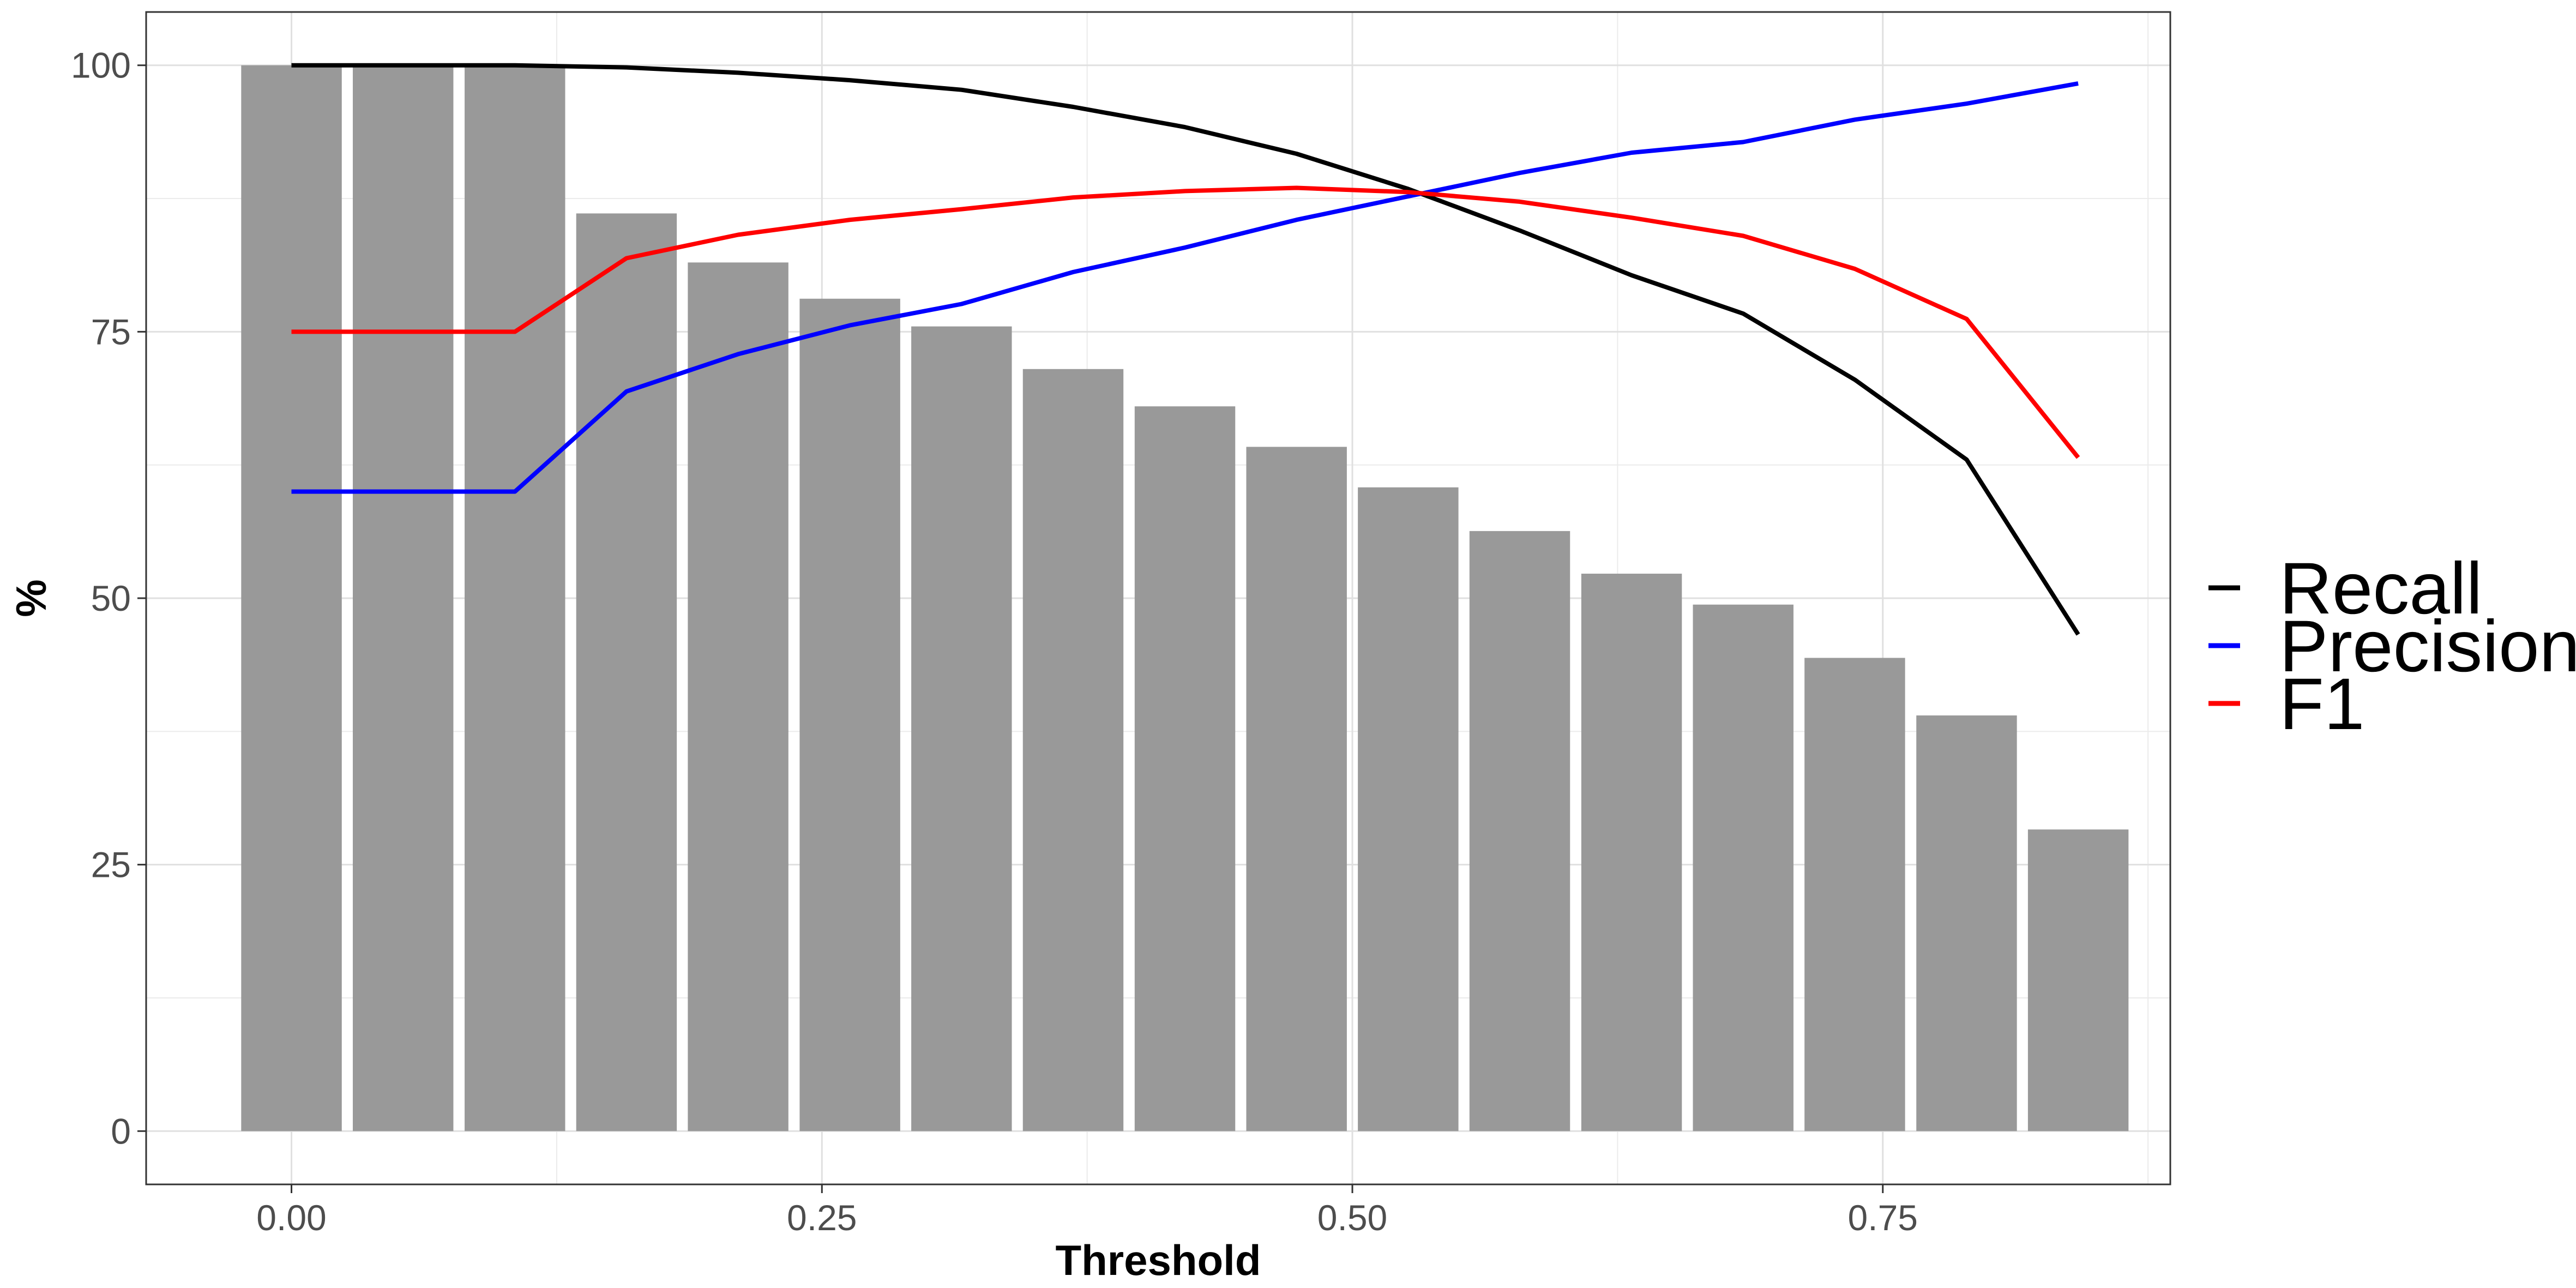 This screenshot has width=2576, height=1288. What do you see at coordinates (2427, 646) in the screenshot?
I see `legend-label-precision: Precision` at bounding box center [2427, 646].